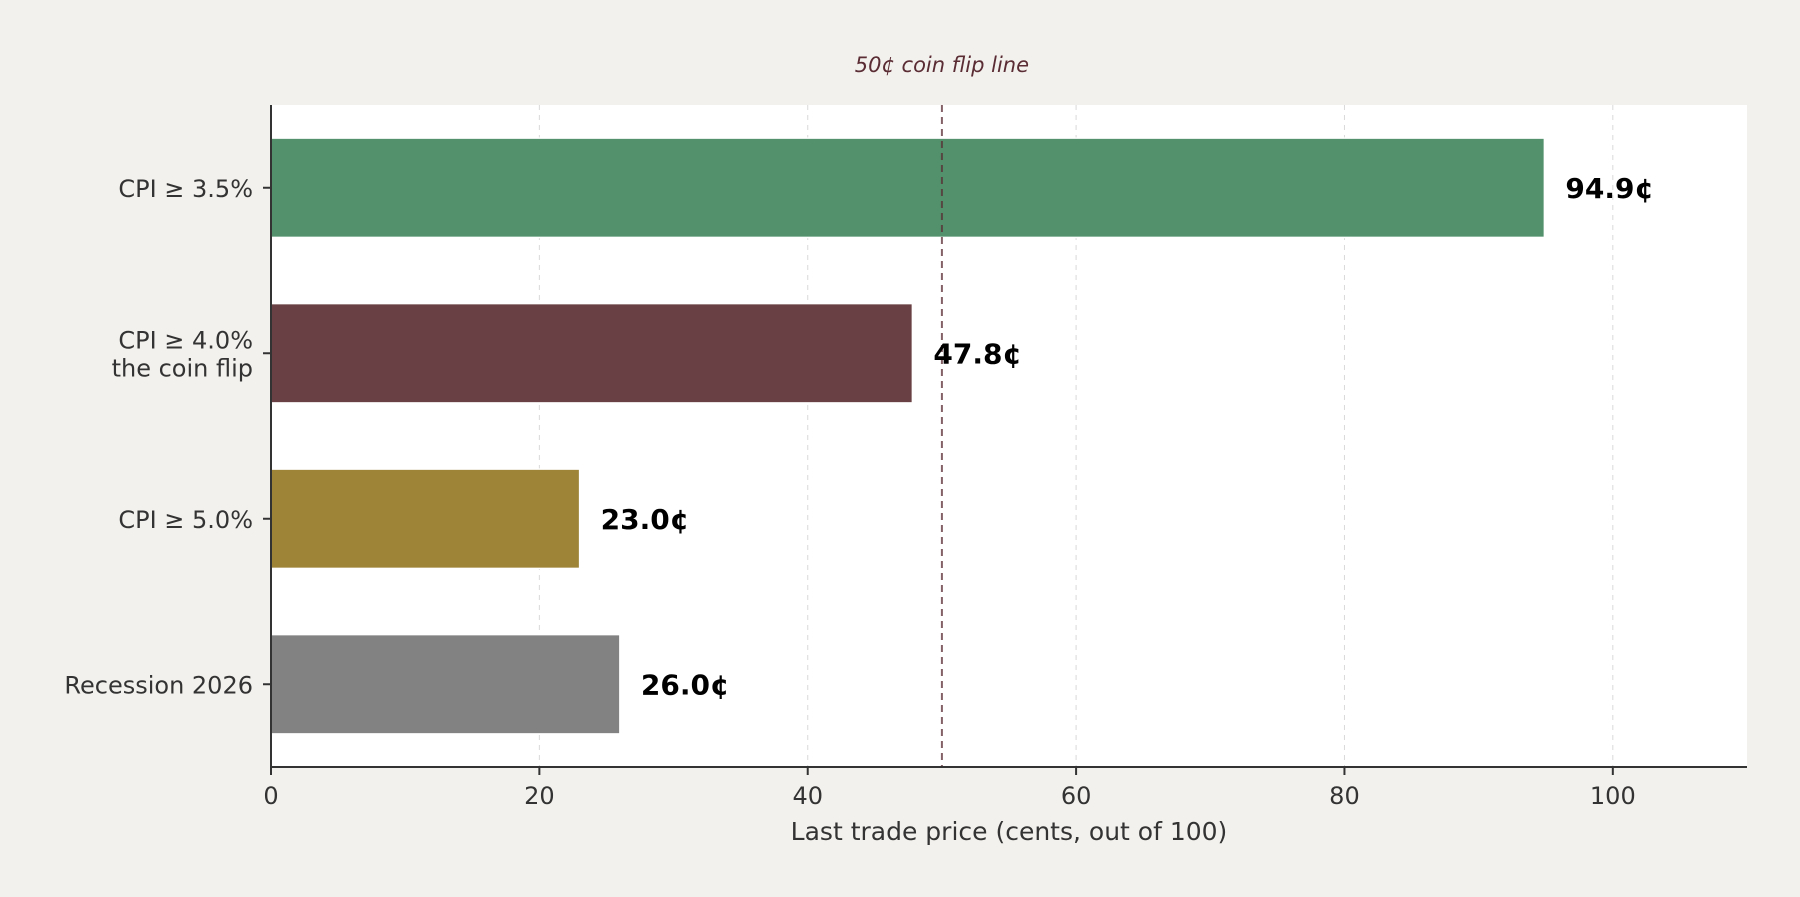 The image size is (1800, 897). Describe the element at coordinates (645, 519) in the screenshot. I see `value-label-2: 23.0¢` at that location.